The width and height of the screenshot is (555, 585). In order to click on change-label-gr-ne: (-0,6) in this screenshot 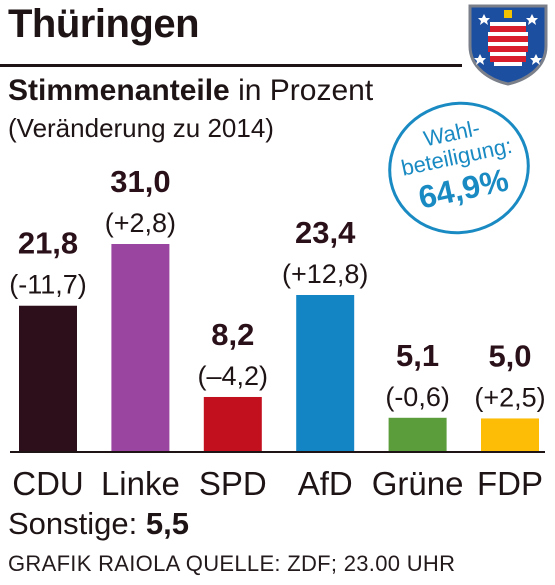, I will do `click(417, 397)`.